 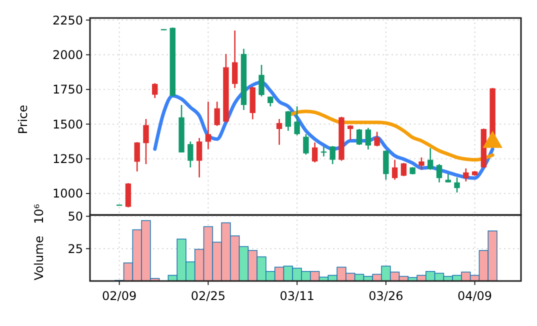 I want to click on y-tick-label: 2000, so click(x=67, y=55).